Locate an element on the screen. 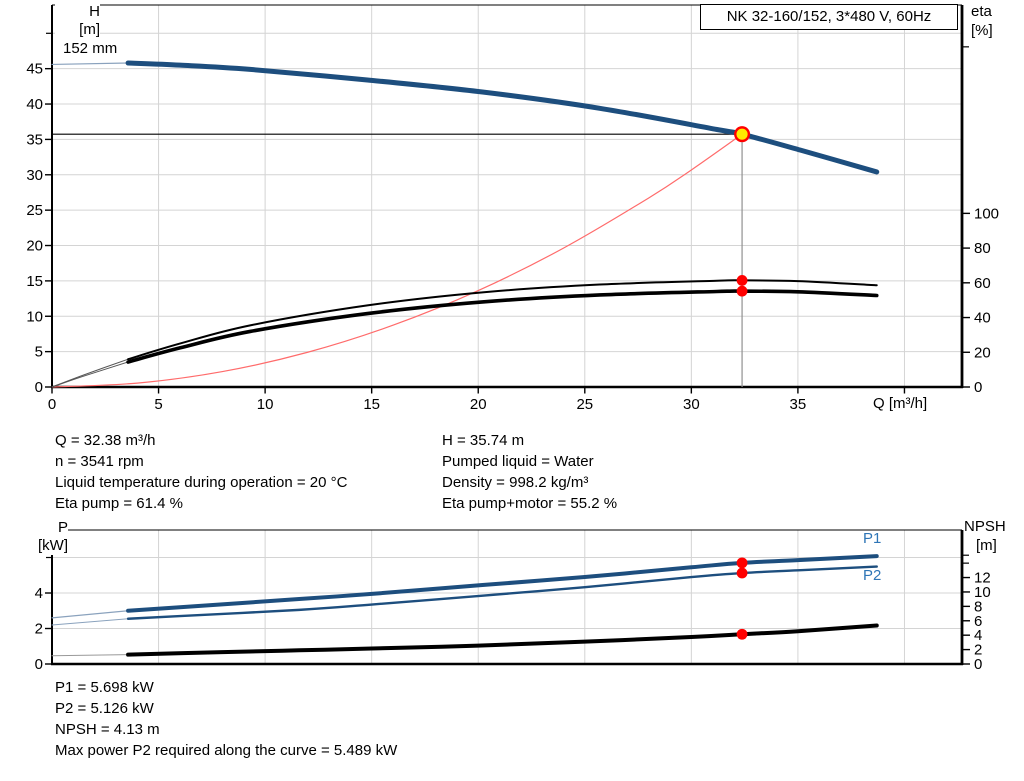 The width and height of the screenshot is (1024, 781). axis-tick-label: 8 is located at coordinates (978, 606).